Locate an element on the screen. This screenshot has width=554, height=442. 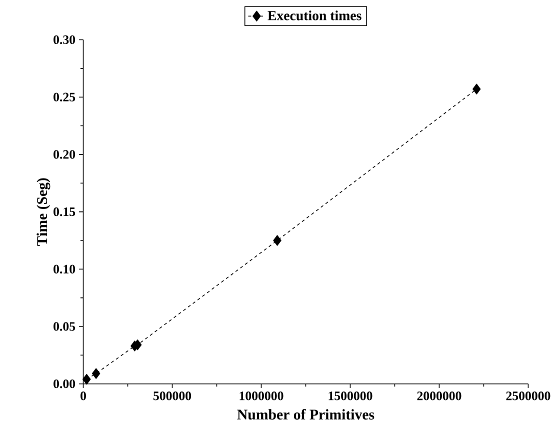
y-tick-label: 0.25 is located at coordinates (65, 97).